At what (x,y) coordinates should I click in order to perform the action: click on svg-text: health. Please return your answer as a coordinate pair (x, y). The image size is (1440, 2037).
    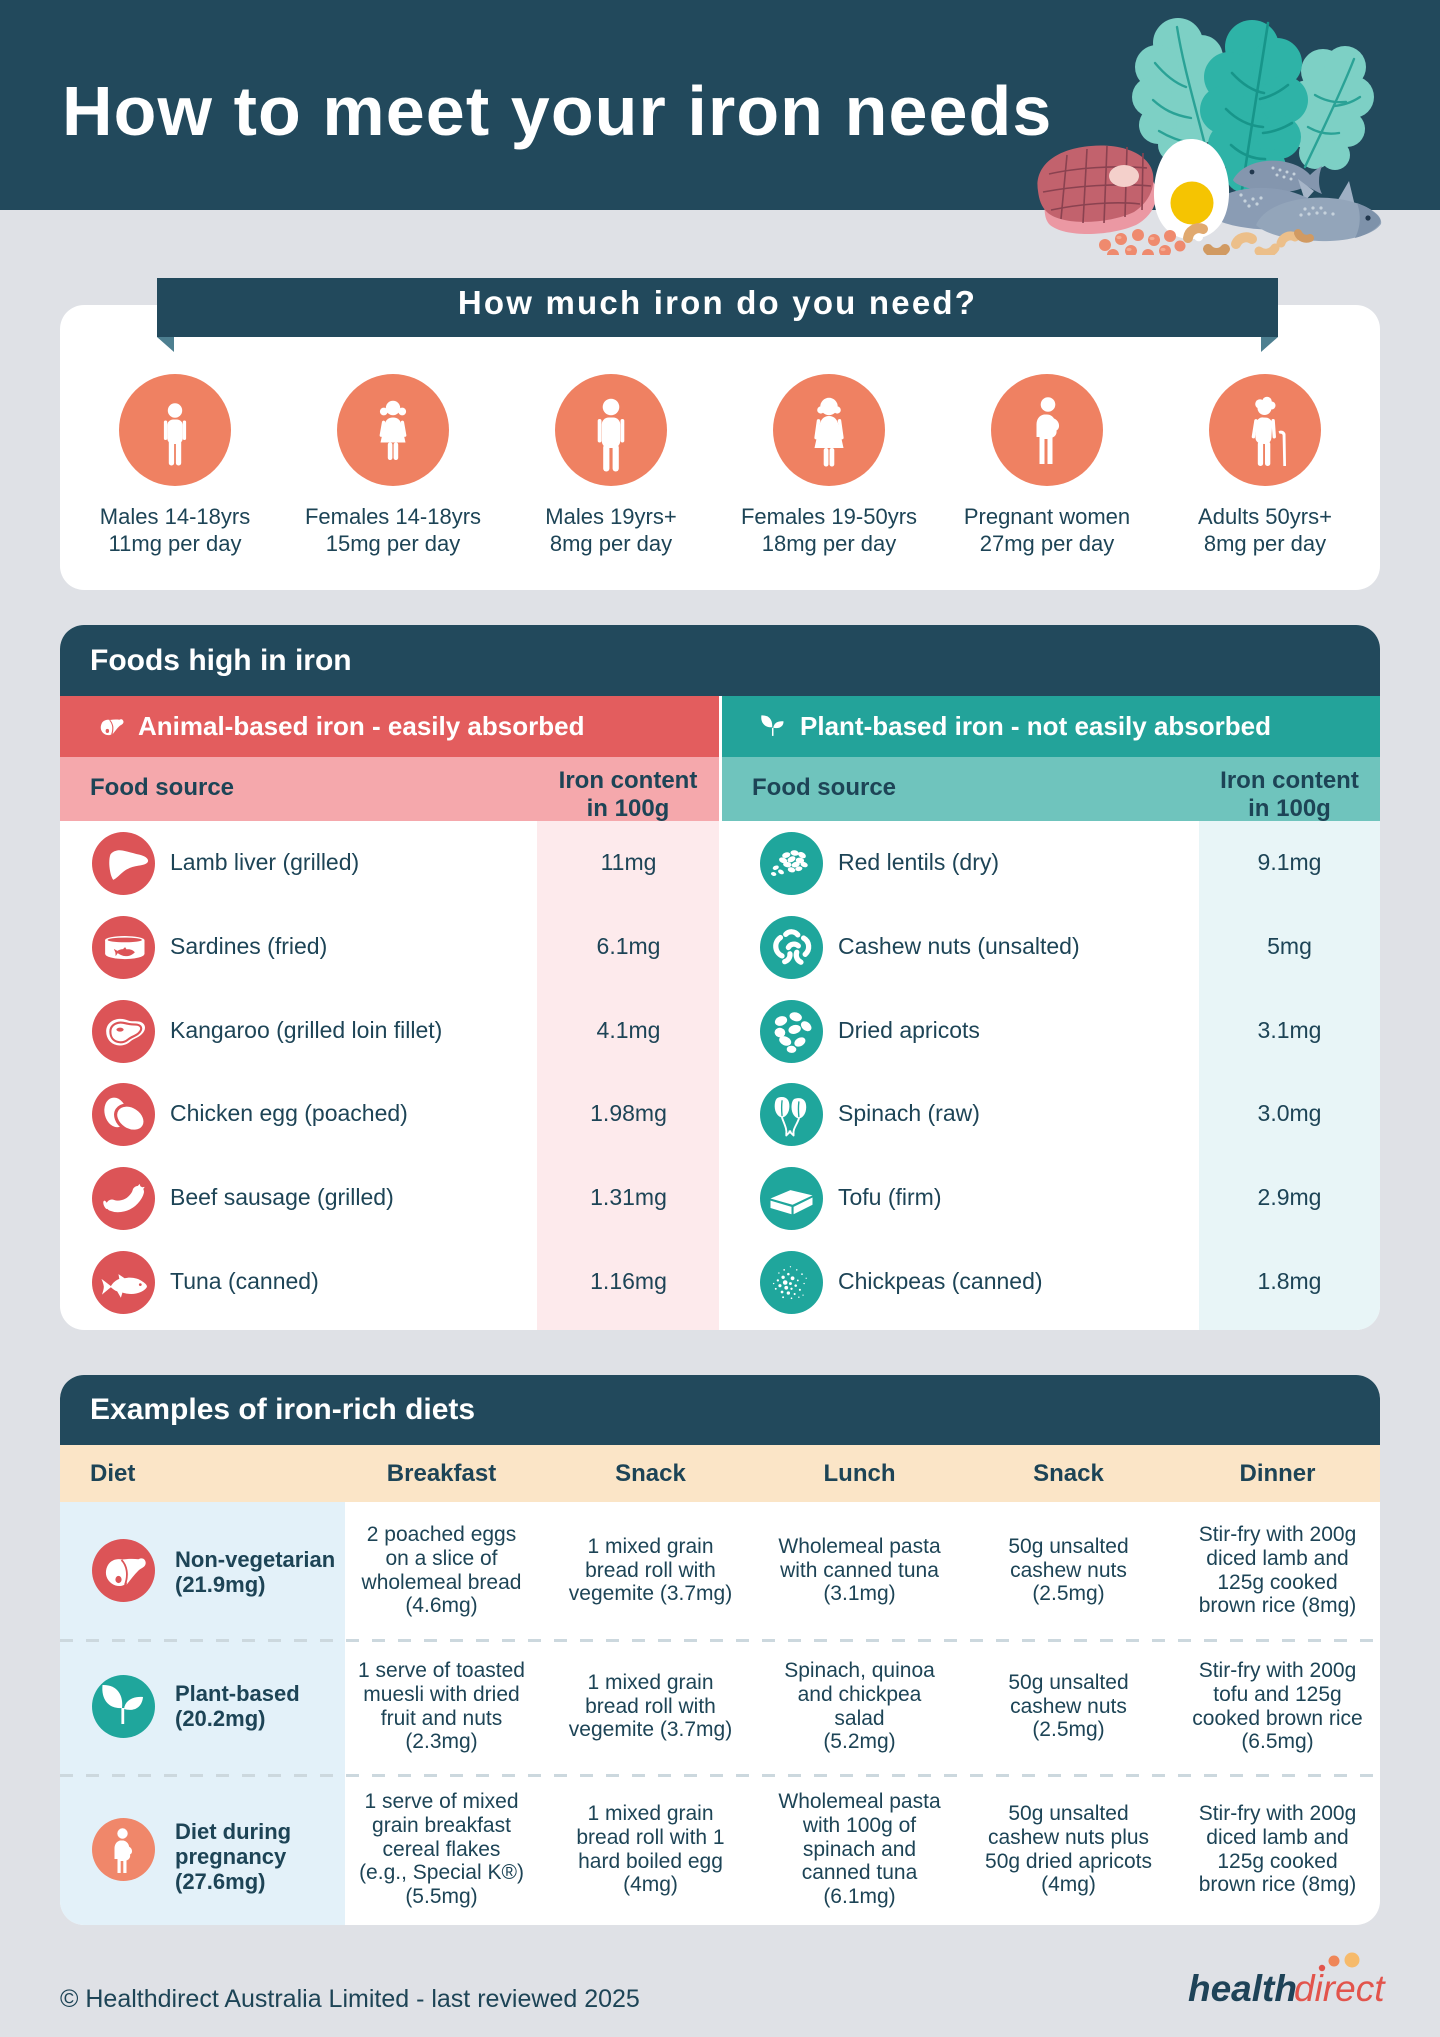
    Looking at the image, I should click on (1242, 1988).